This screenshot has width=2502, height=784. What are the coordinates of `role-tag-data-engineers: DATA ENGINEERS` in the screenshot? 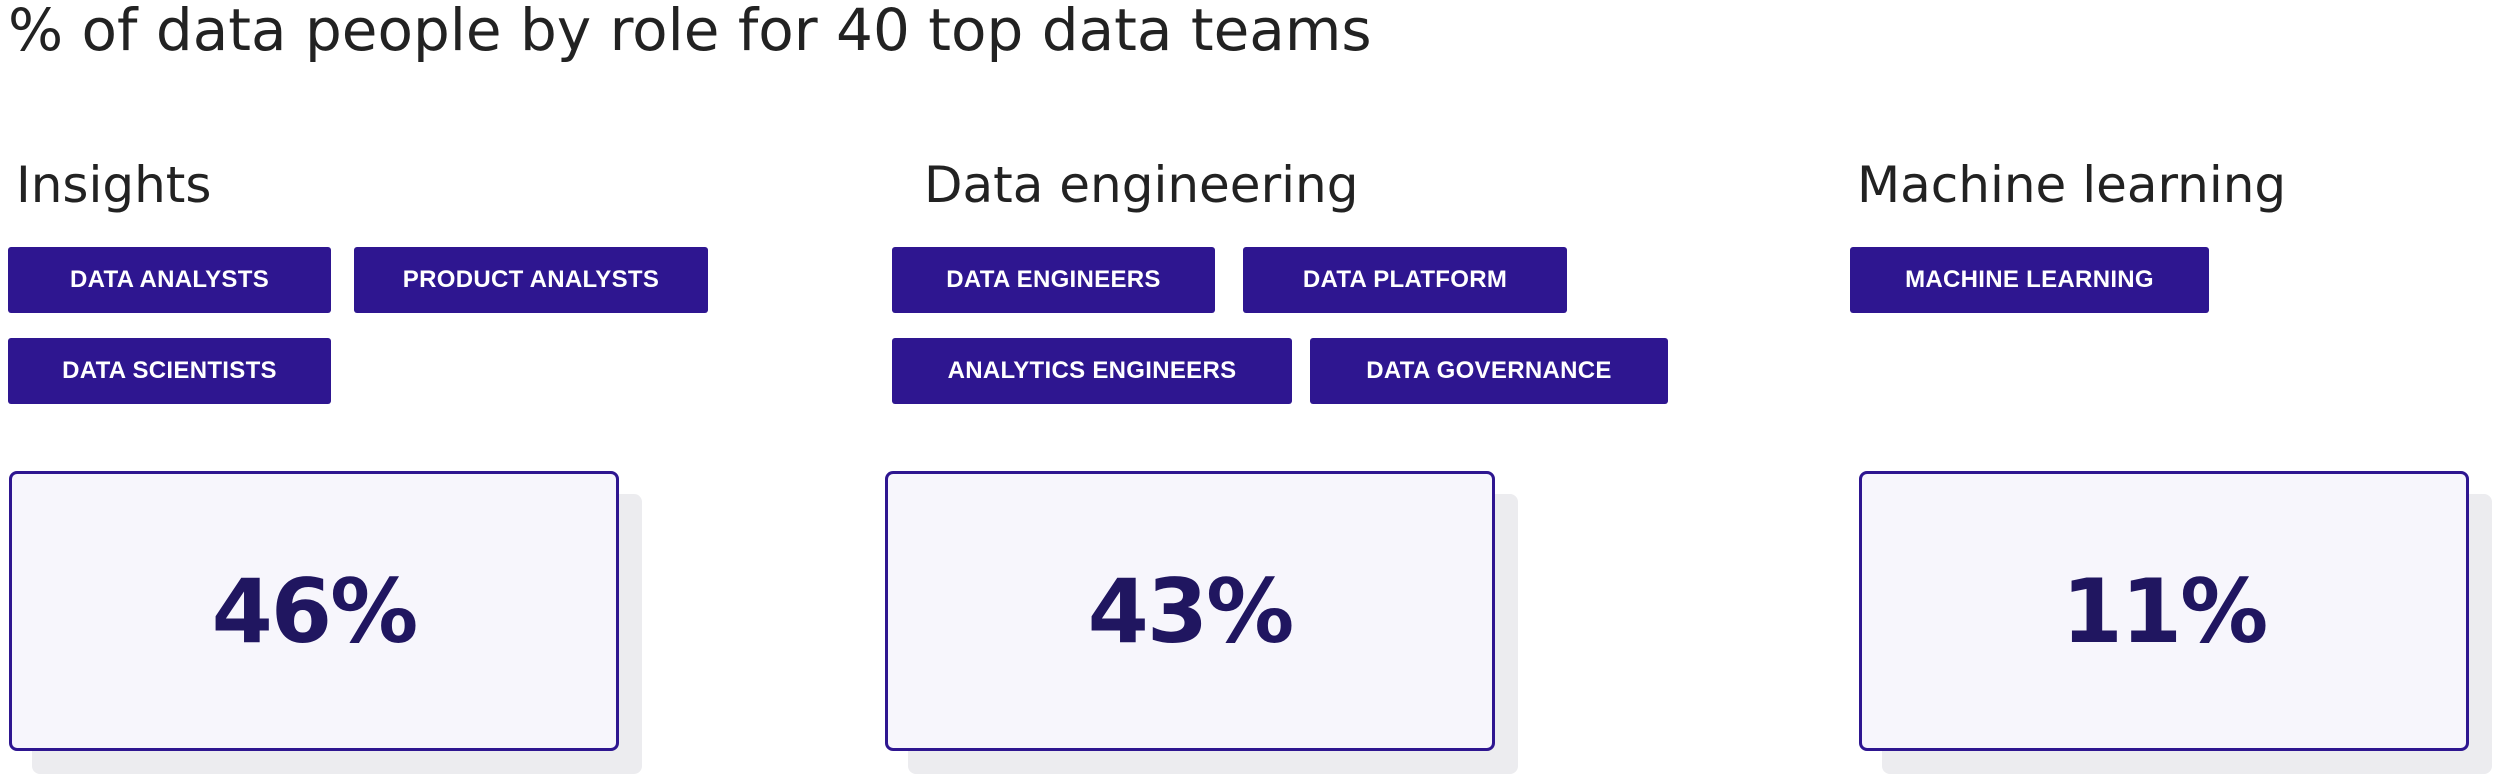 It's located at (1053, 280).